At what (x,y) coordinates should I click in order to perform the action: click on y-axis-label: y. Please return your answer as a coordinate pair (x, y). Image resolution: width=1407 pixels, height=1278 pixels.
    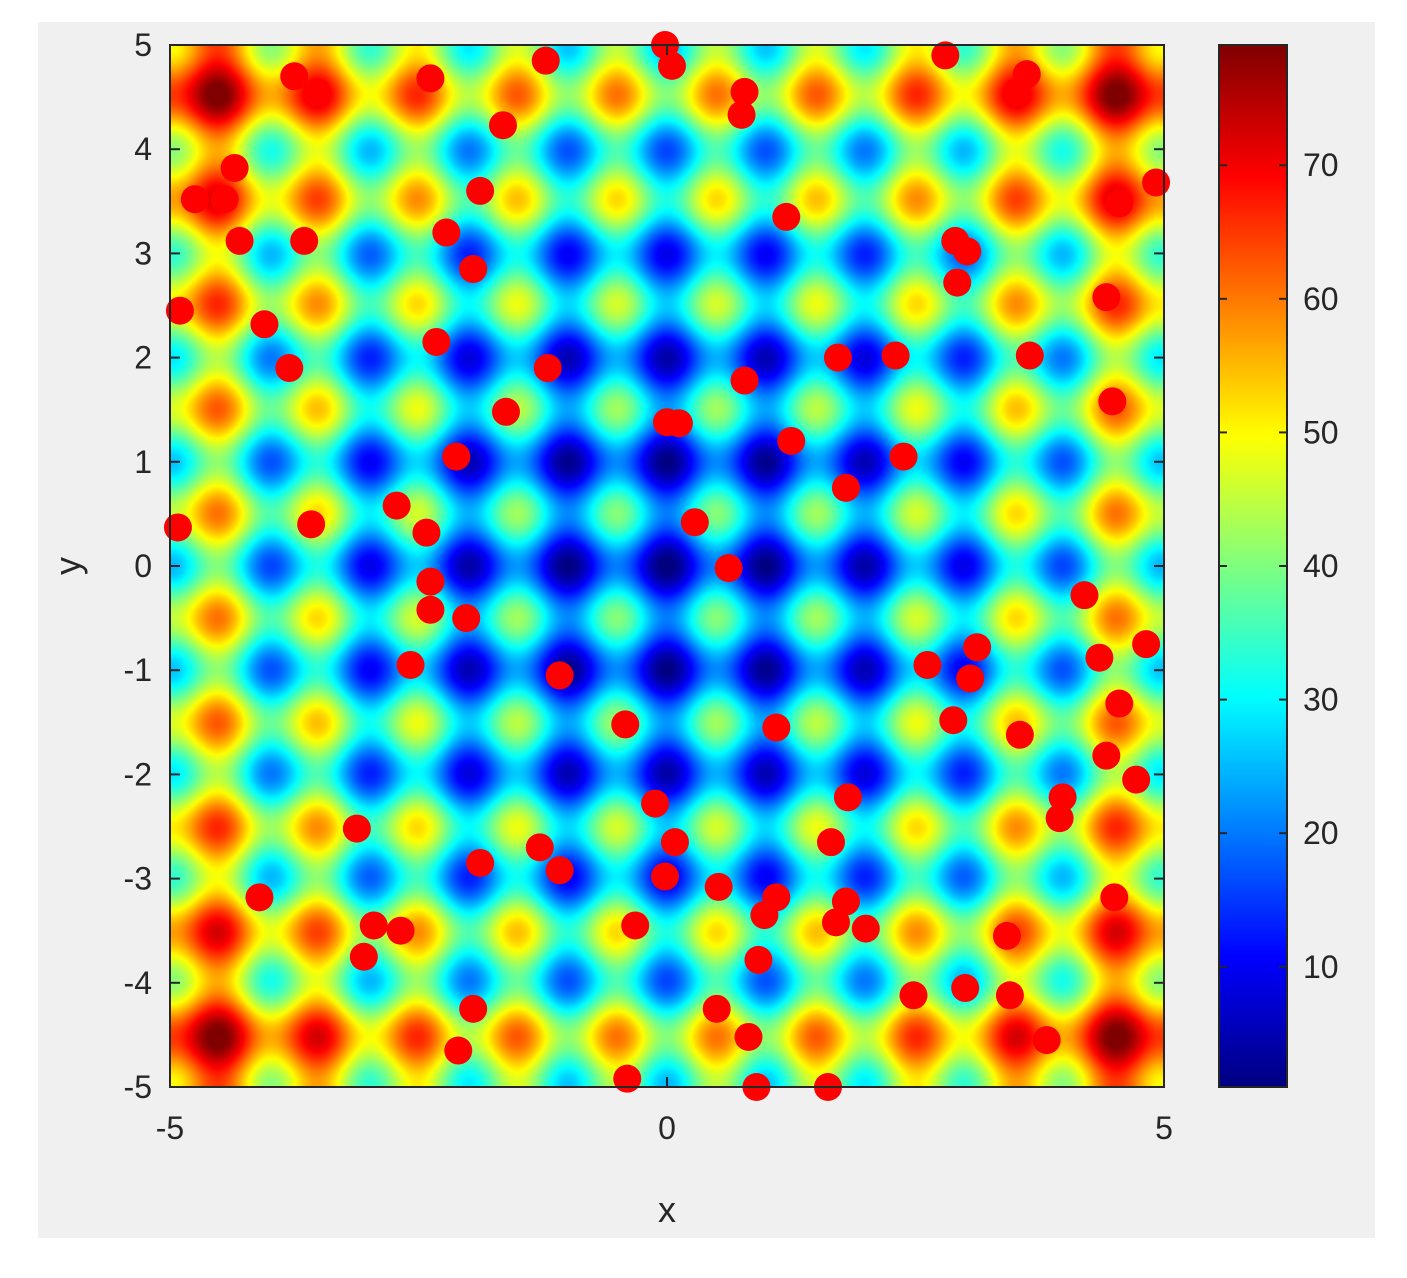
    Looking at the image, I should click on (67, 566).